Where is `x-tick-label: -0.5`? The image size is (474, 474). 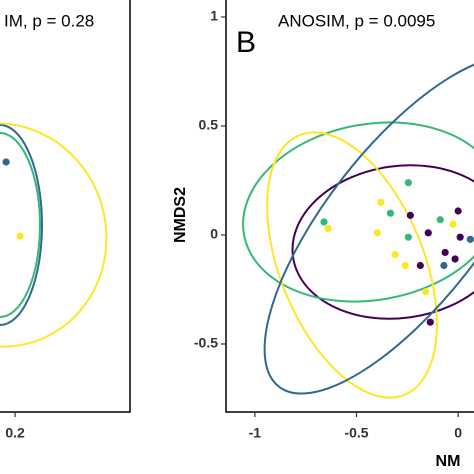
x-tick-label: -0.5 is located at coordinates (356, 433).